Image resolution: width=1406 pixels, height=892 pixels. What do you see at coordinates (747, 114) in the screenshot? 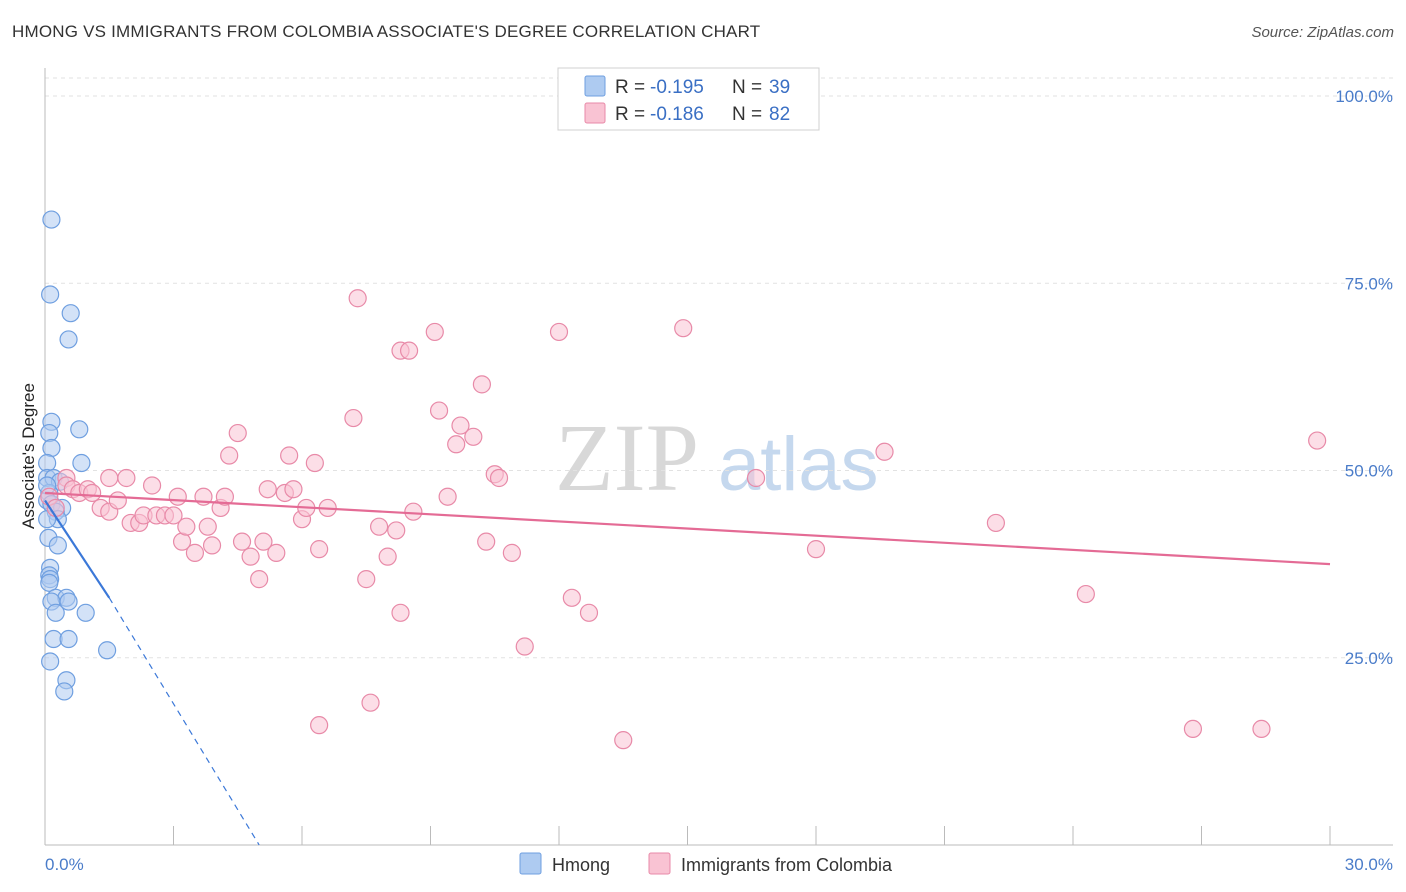
I see `legend-n-label-colombia: N =` at bounding box center [747, 114].